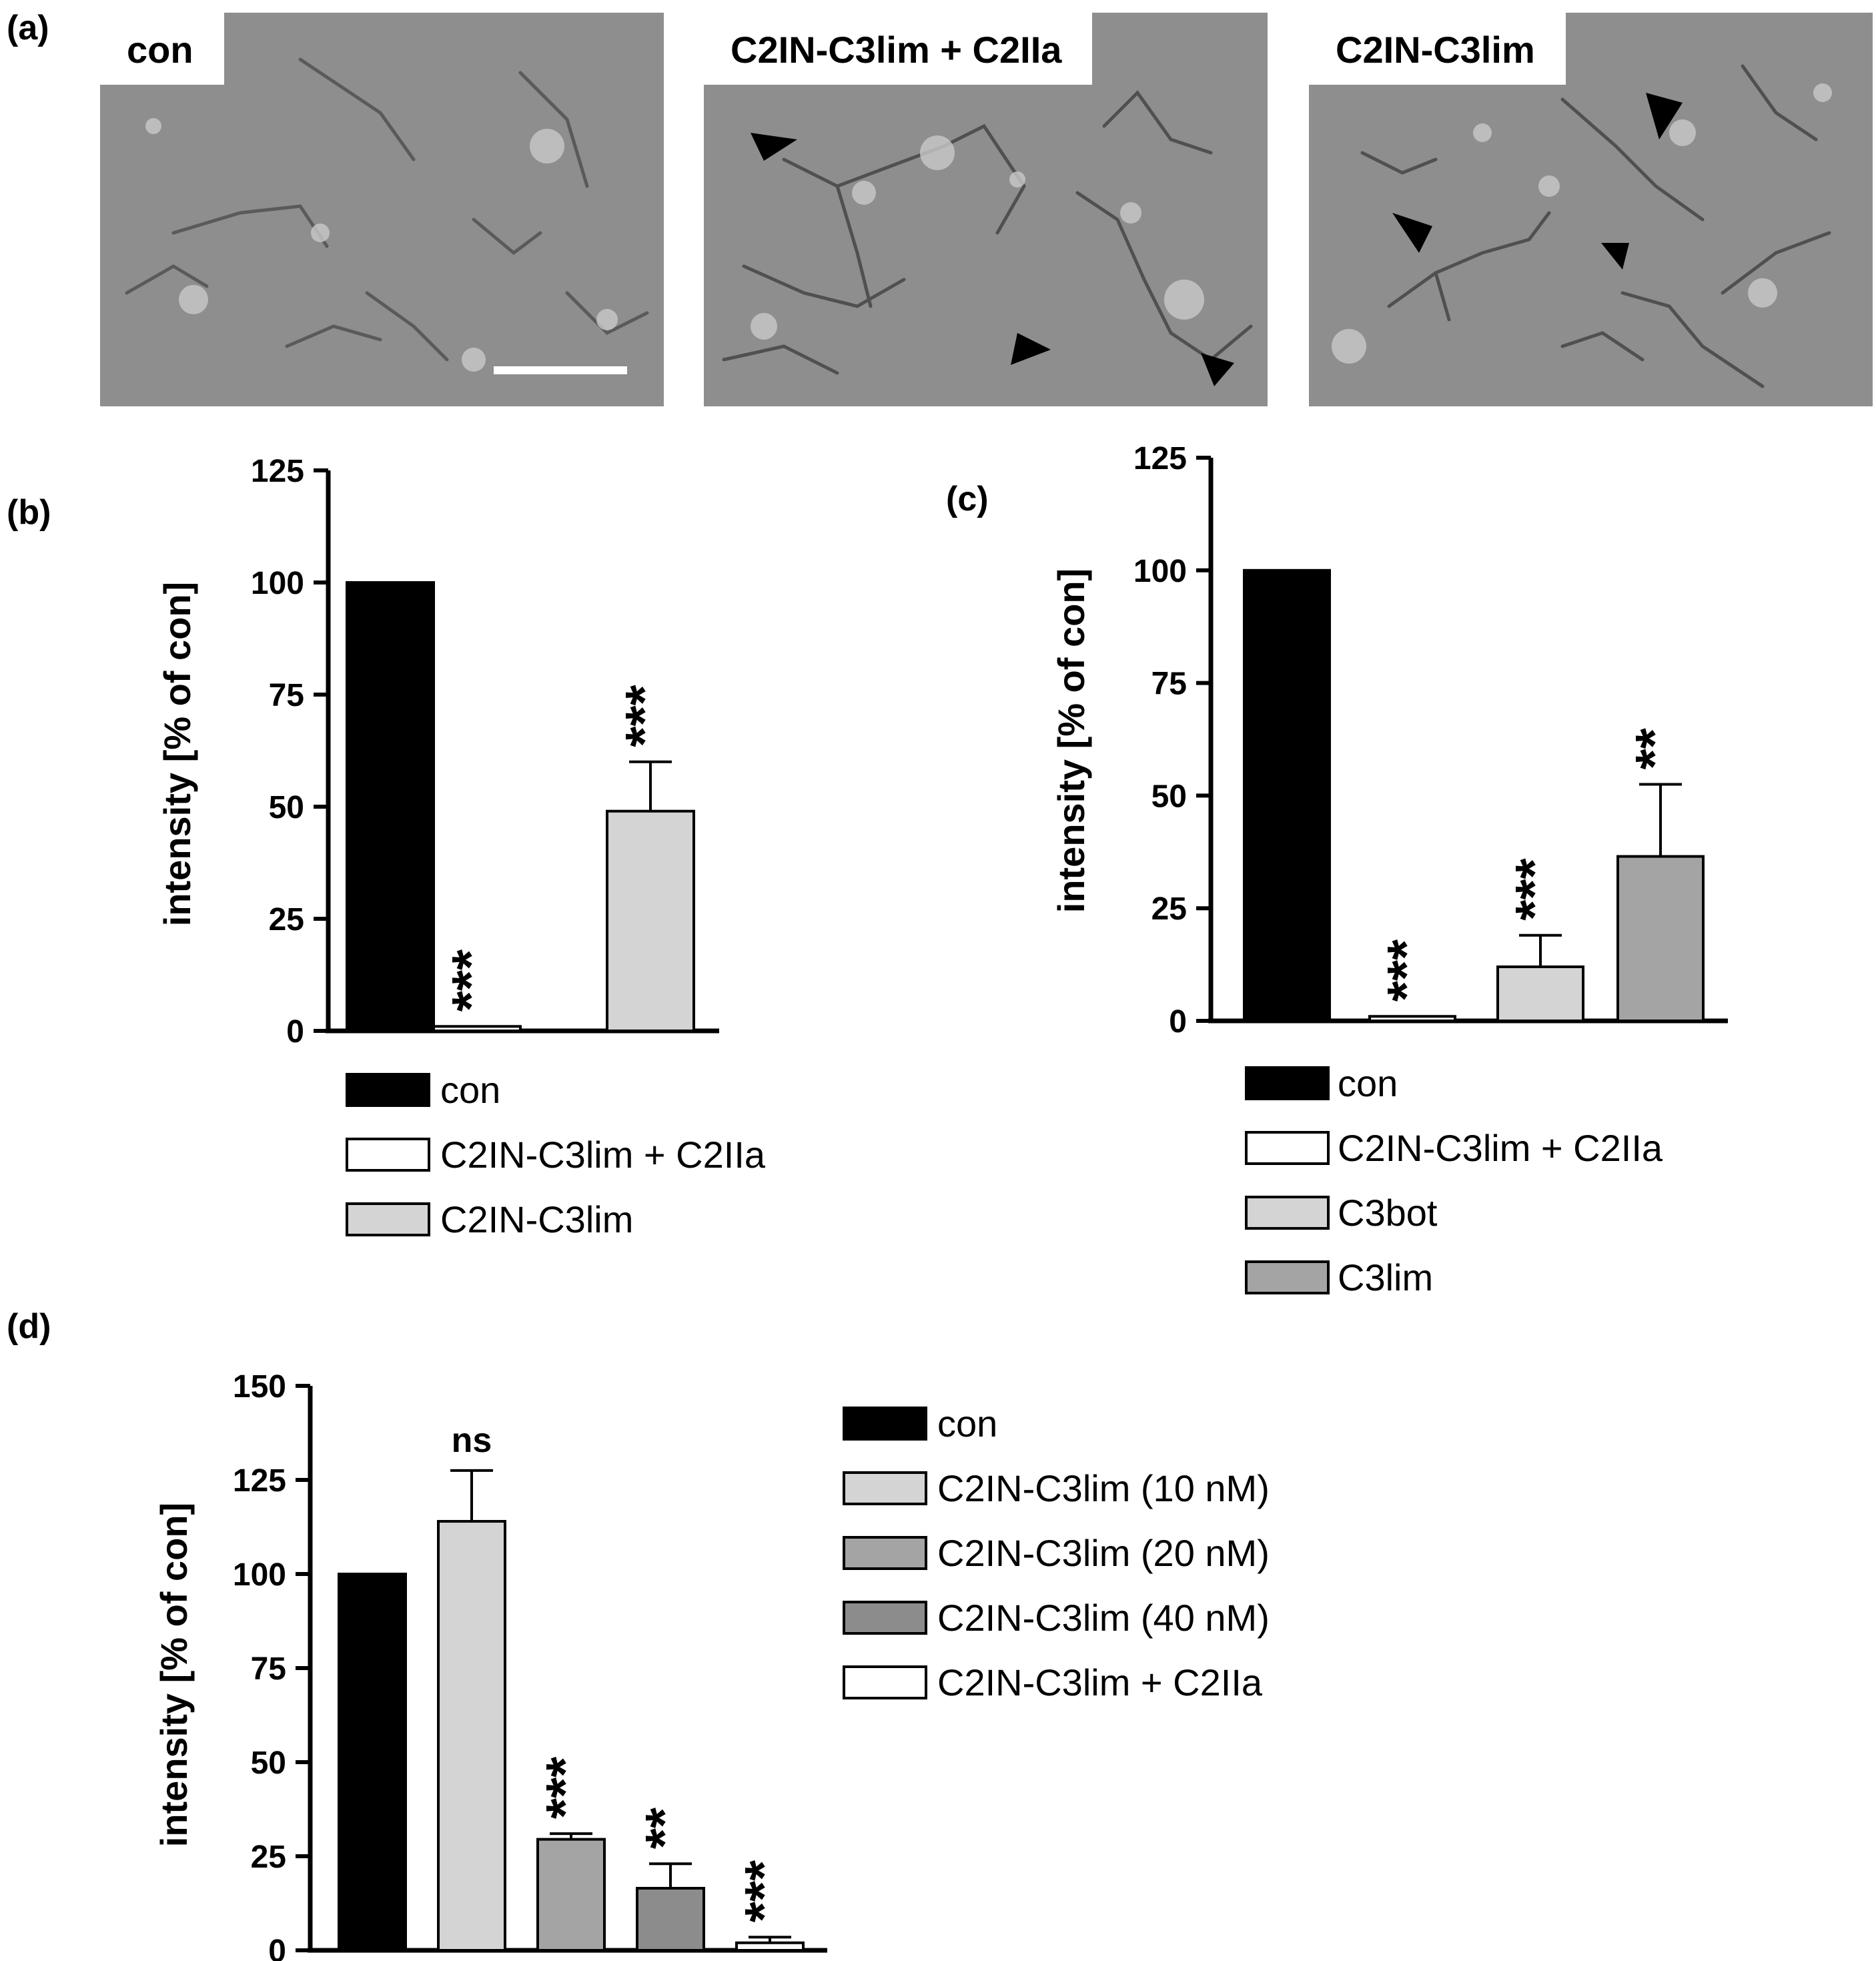  What do you see at coordinates (29, 512) in the screenshot?
I see `panel-label-b: (b)` at bounding box center [29, 512].